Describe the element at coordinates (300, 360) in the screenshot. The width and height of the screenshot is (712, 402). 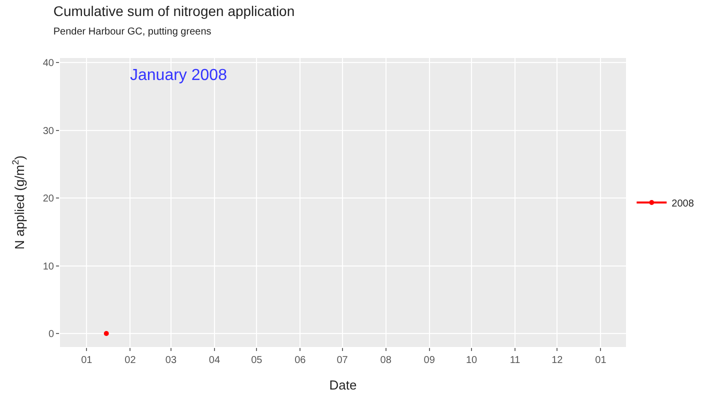
I see `x-tick-label: 06` at that location.